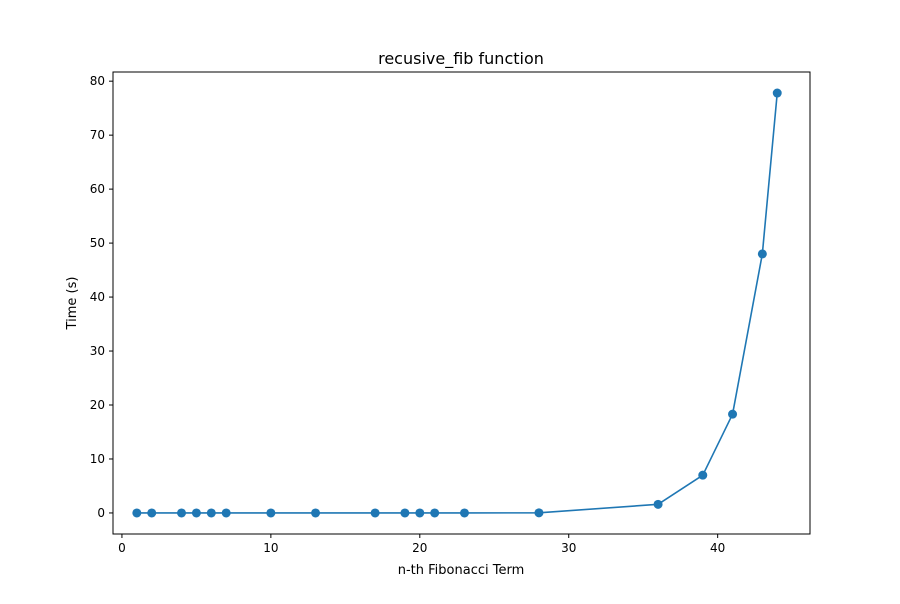  Describe the element at coordinates (97, 351) in the screenshot. I see `y-tick-label: 30` at that location.